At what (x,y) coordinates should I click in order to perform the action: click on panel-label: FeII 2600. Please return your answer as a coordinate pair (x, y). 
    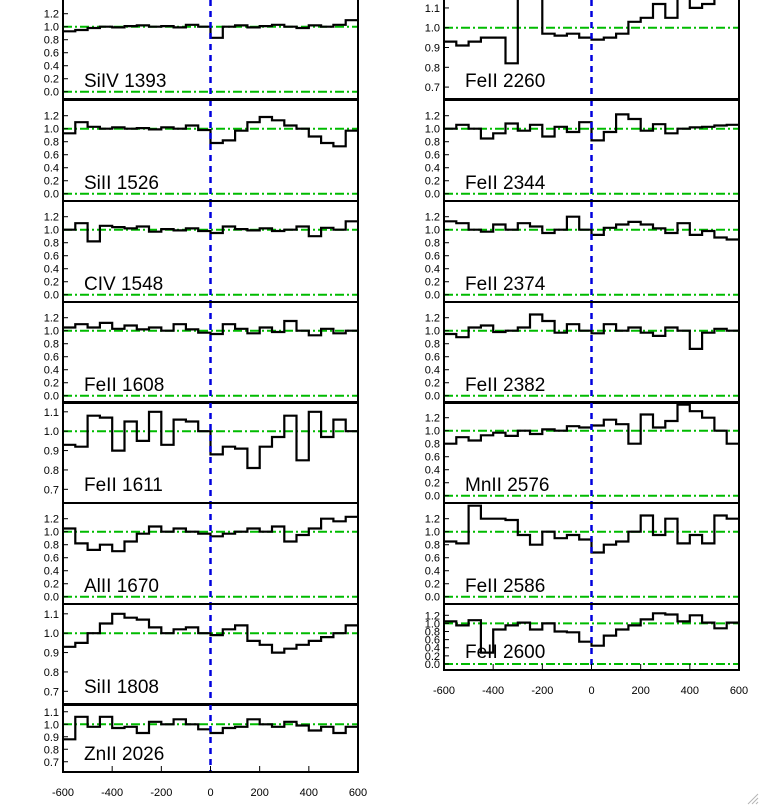
    Looking at the image, I should click on (505, 652).